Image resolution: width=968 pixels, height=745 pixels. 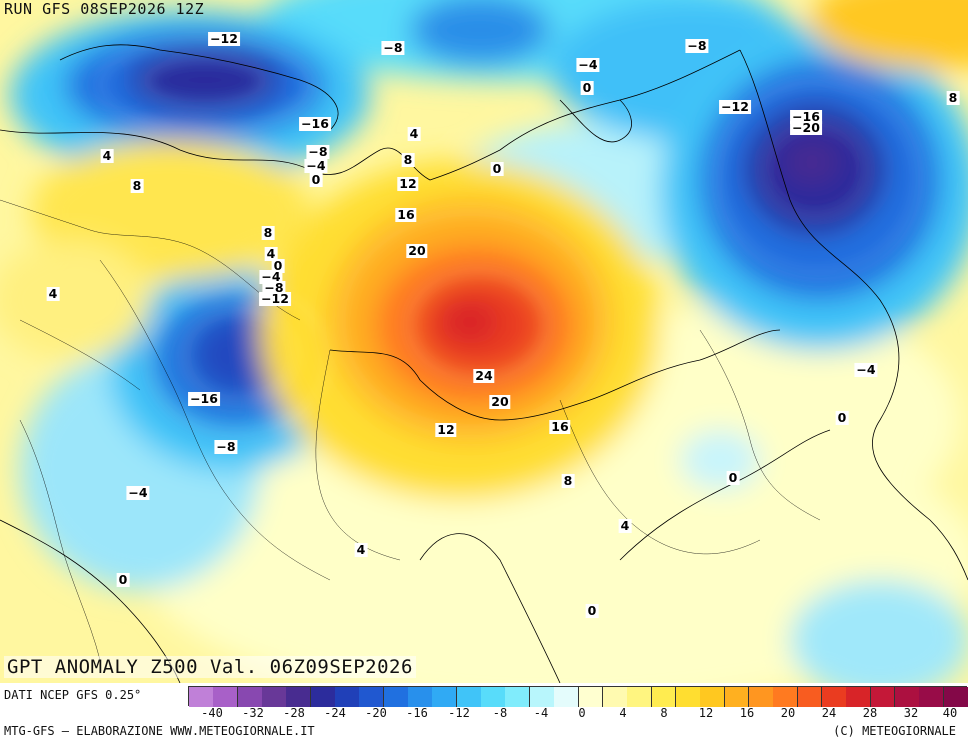 I want to click on data-source-label: DATI NCEP GFS 0.25°, so click(x=73, y=695).